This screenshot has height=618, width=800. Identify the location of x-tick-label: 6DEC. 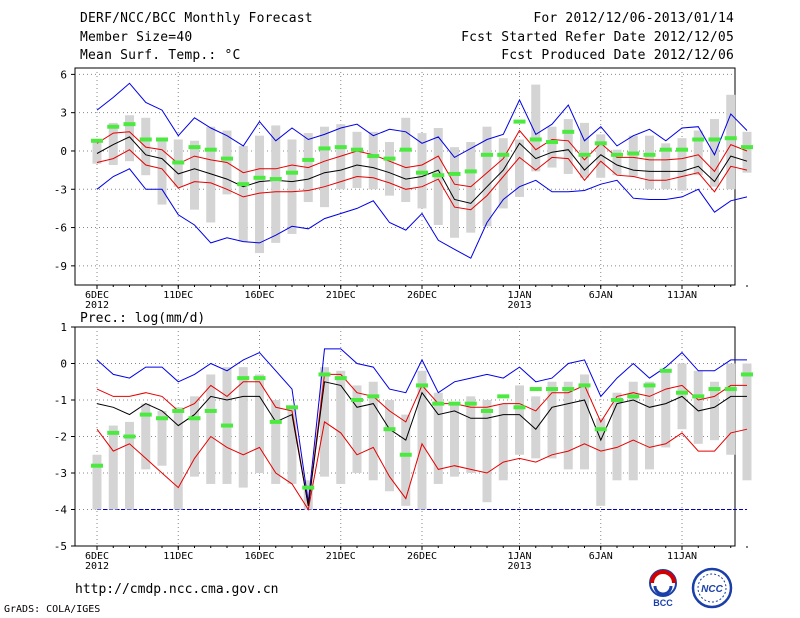
(97, 295).